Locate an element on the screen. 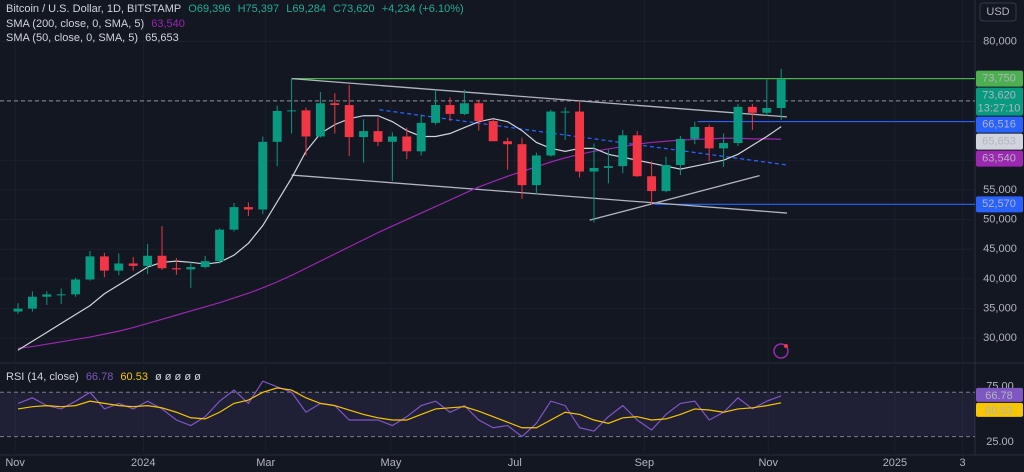  price-tag-label: 52,570 is located at coordinates (999, 204).